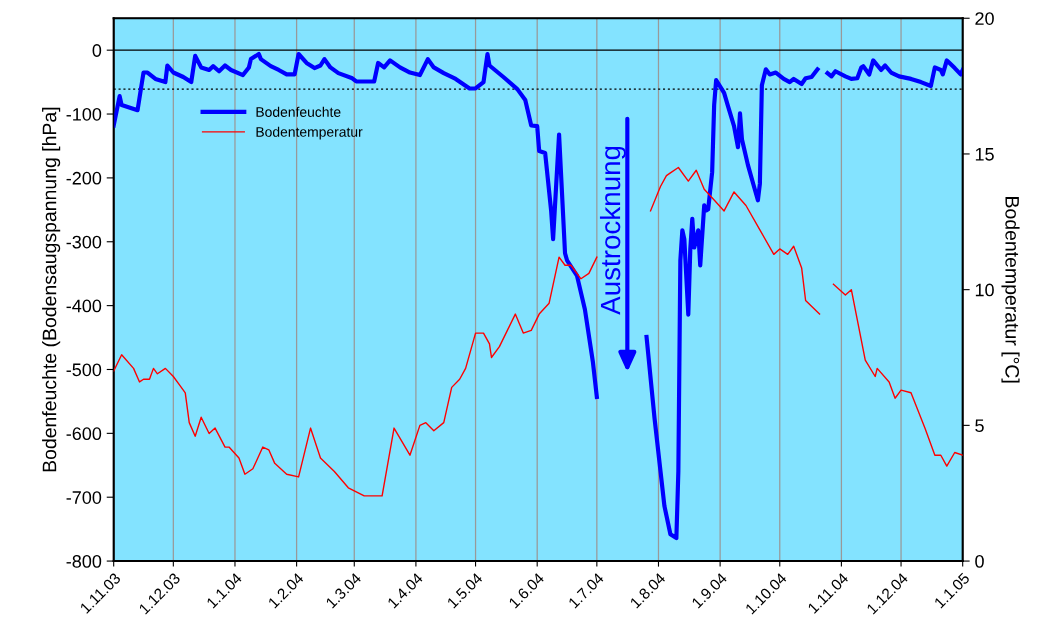 This screenshot has width=1043, height=629. I want to click on y-tick-label: -500, so click(84, 370).